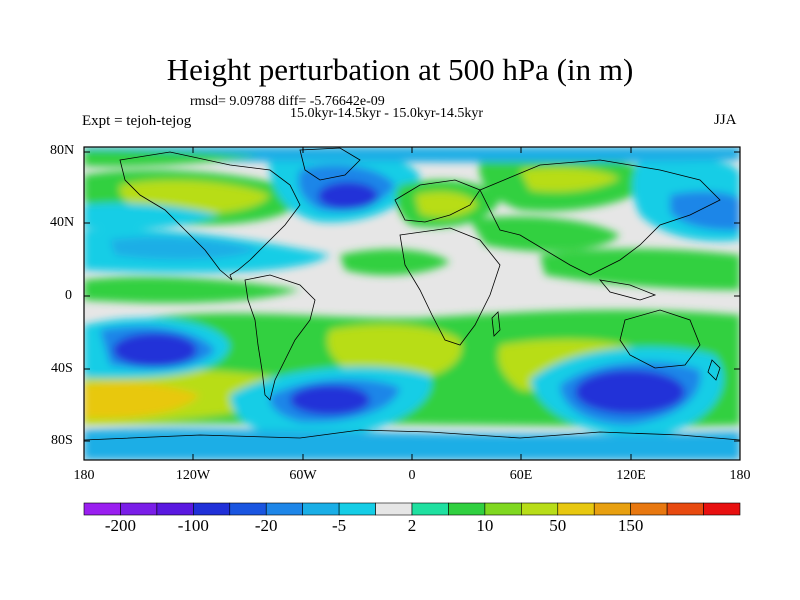 The height and width of the screenshot is (600, 800). I want to click on north-atlantic-dark-blue, so click(348, 196).